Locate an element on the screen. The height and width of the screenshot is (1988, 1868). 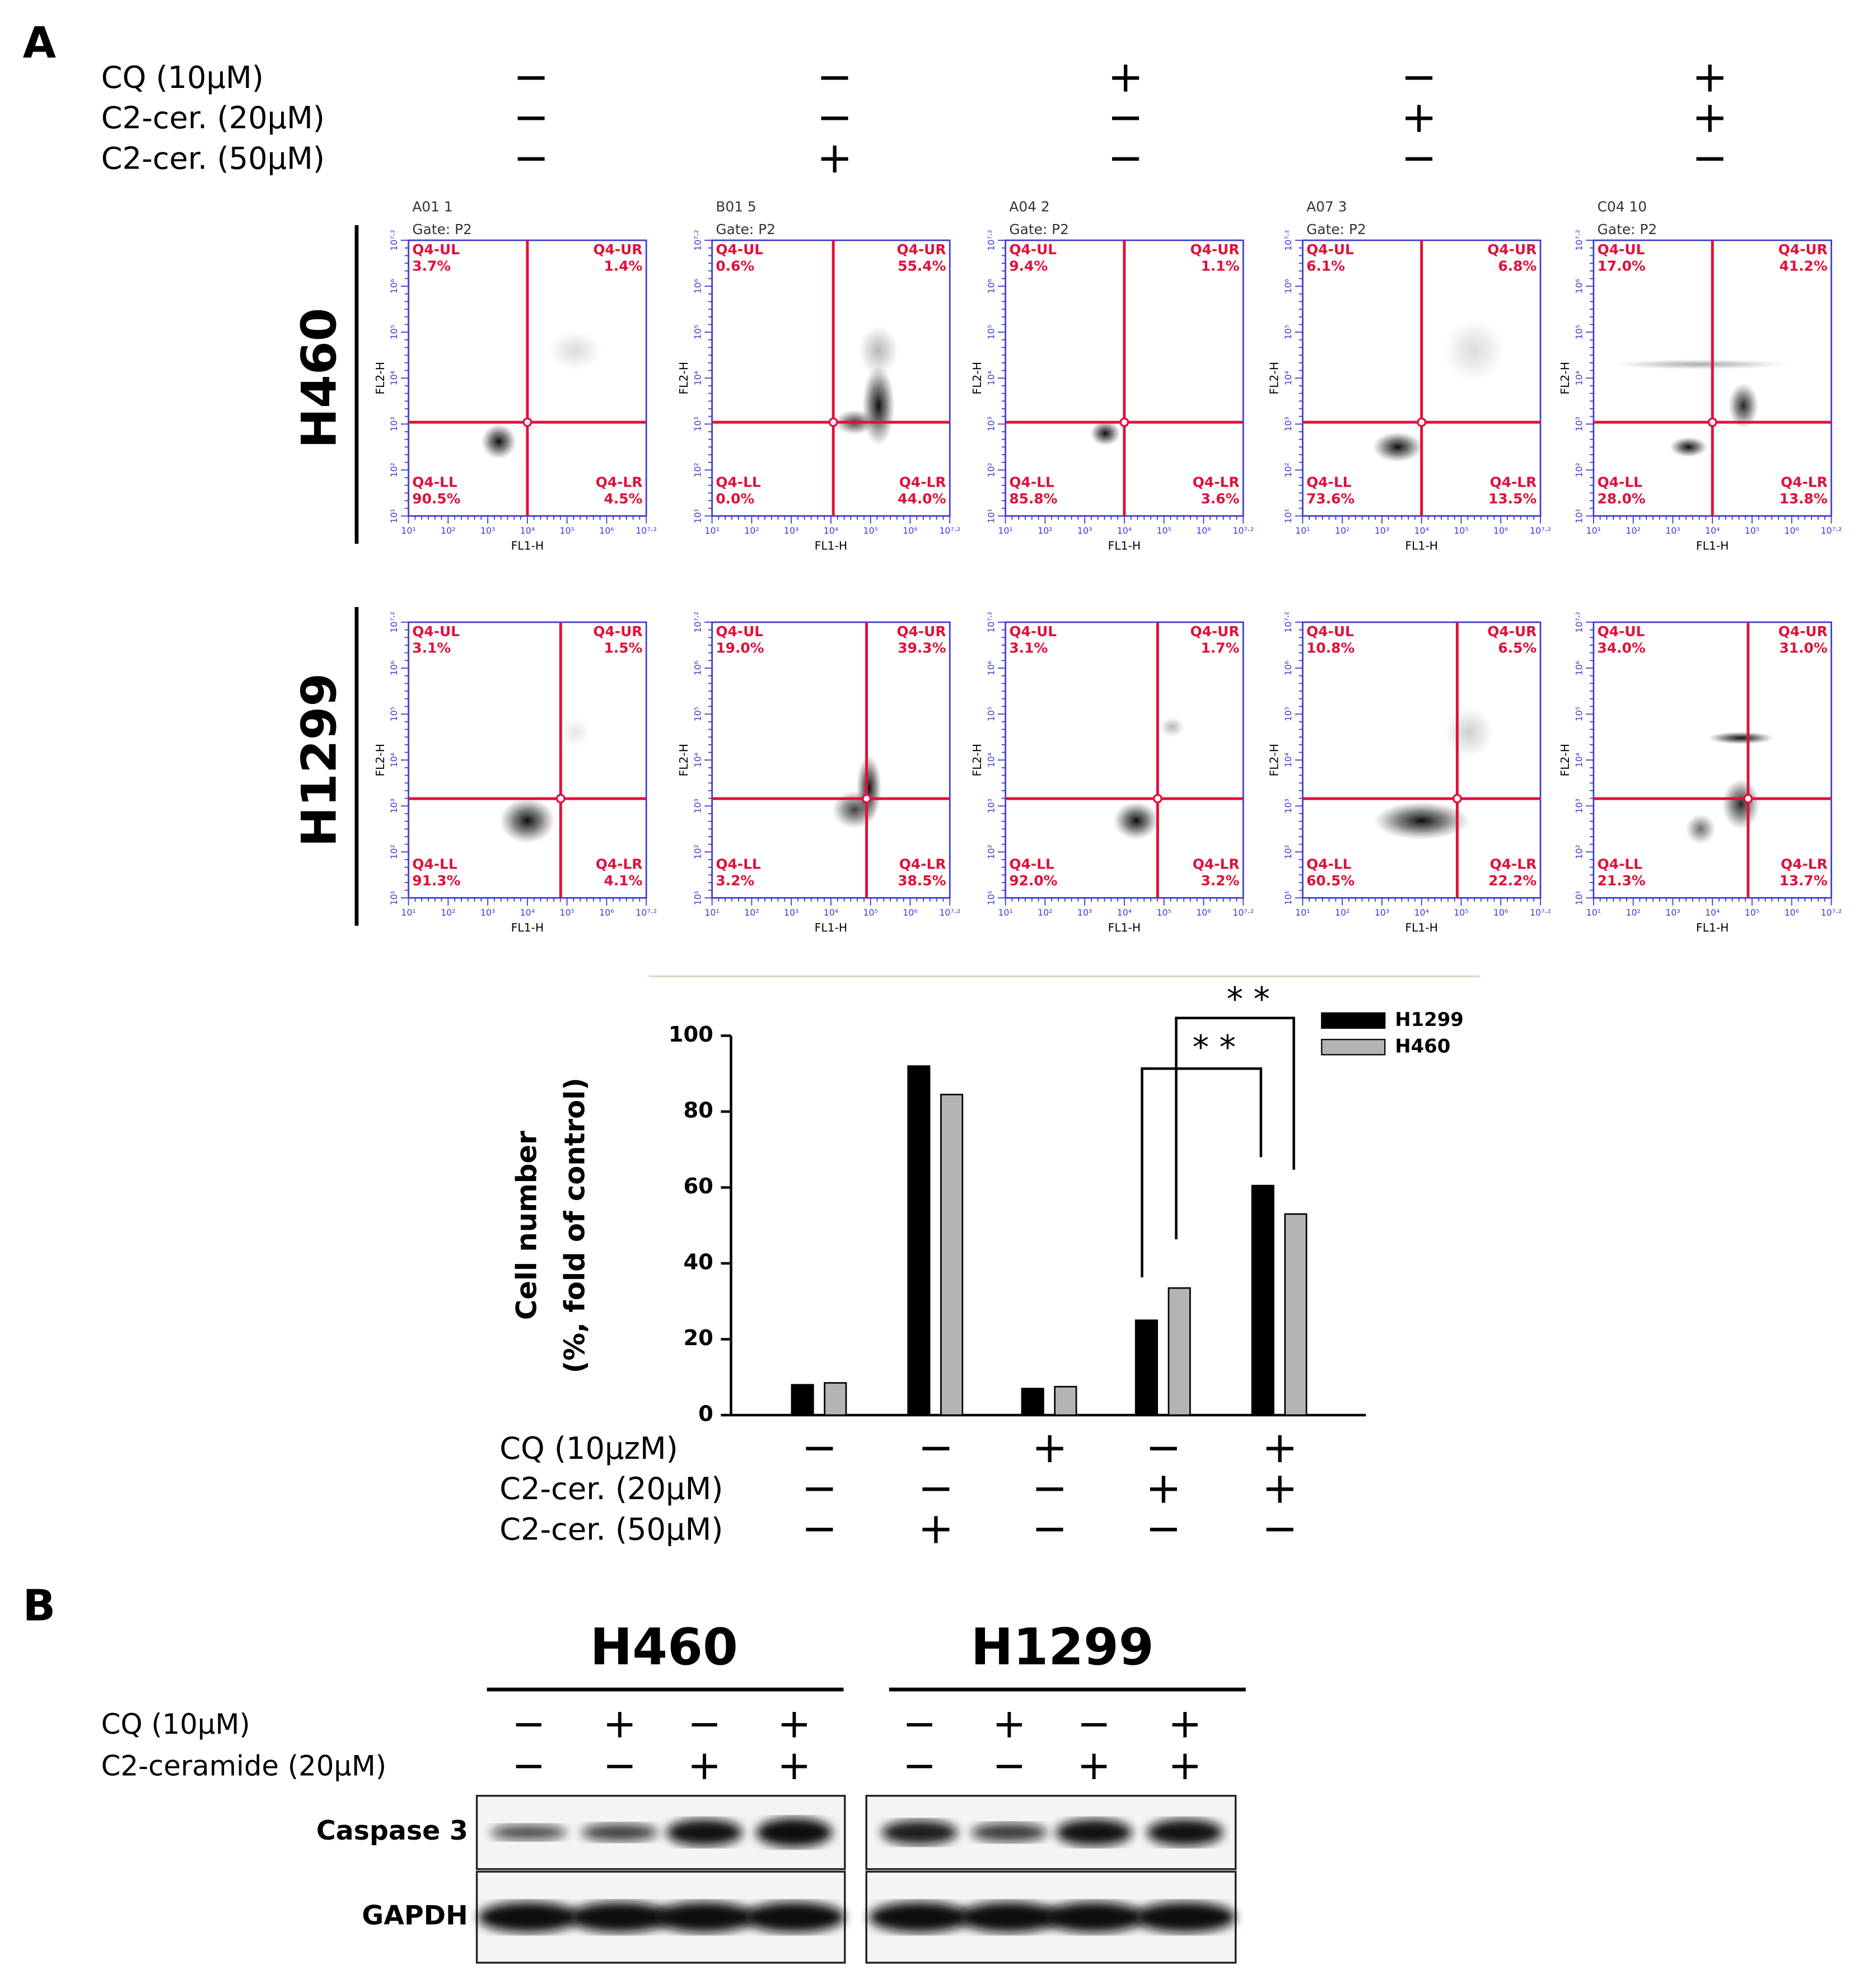
y-tick-label: 20 is located at coordinates (698, 1339).